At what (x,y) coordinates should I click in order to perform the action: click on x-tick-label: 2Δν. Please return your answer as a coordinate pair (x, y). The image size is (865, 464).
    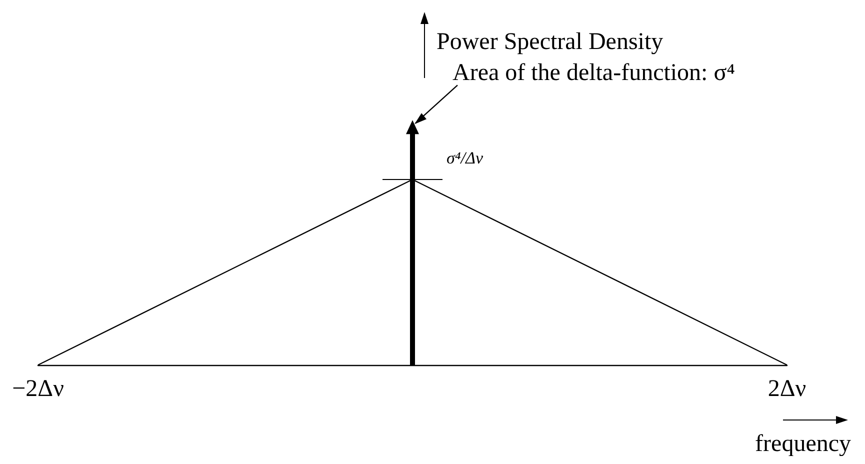
    Looking at the image, I should click on (787, 389).